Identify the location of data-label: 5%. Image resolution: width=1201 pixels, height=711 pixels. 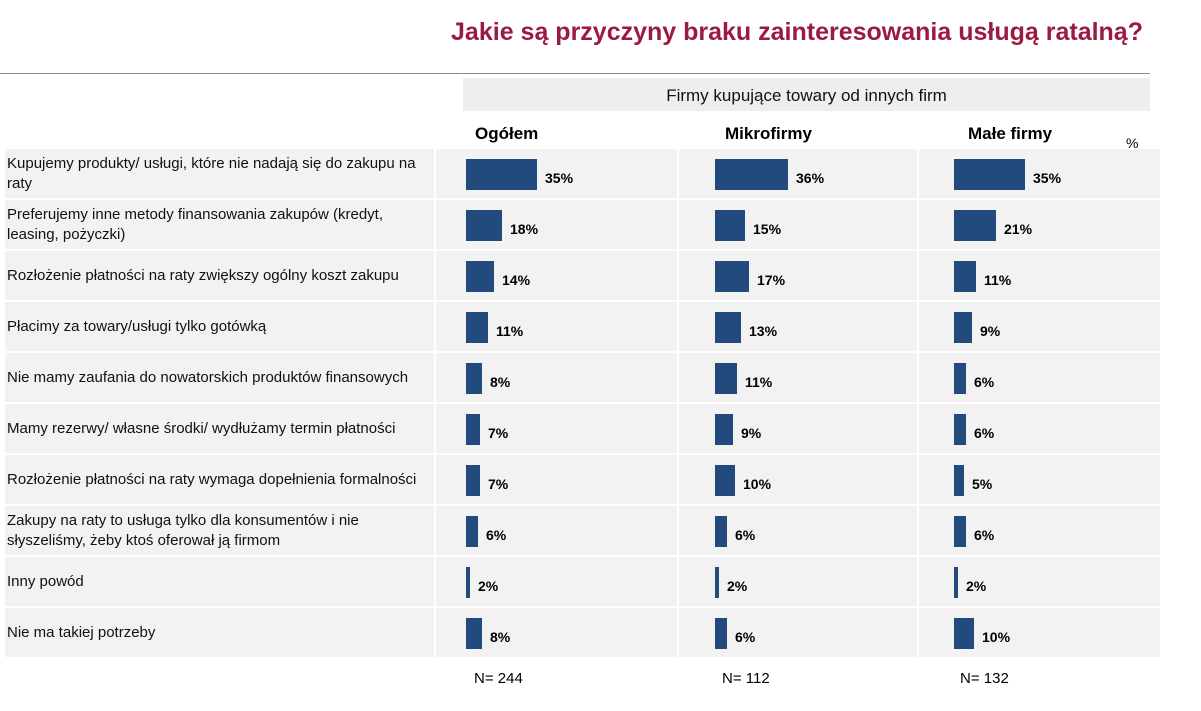
(982, 484).